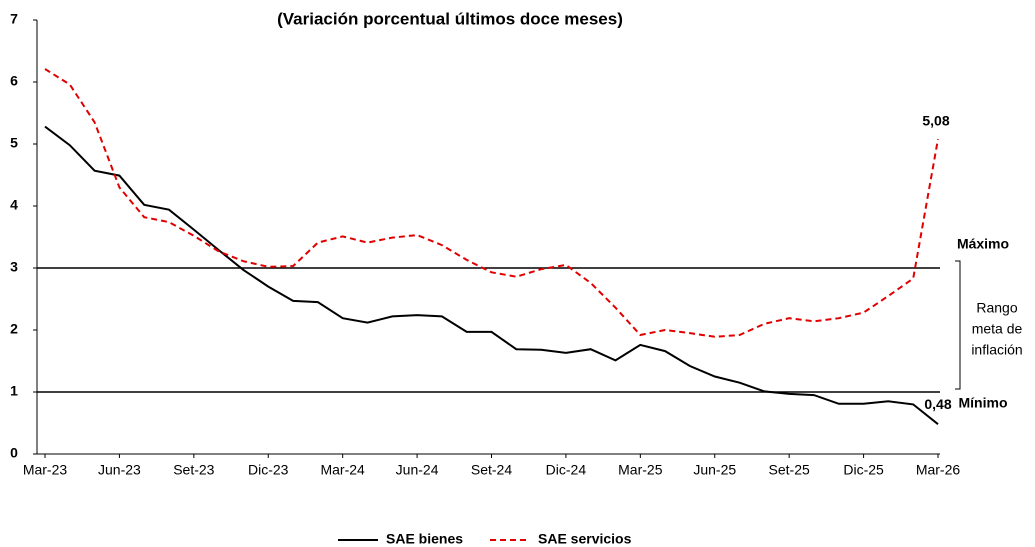  What do you see at coordinates (996, 350) in the screenshot?
I see `range-label: inflación` at bounding box center [996, 350].